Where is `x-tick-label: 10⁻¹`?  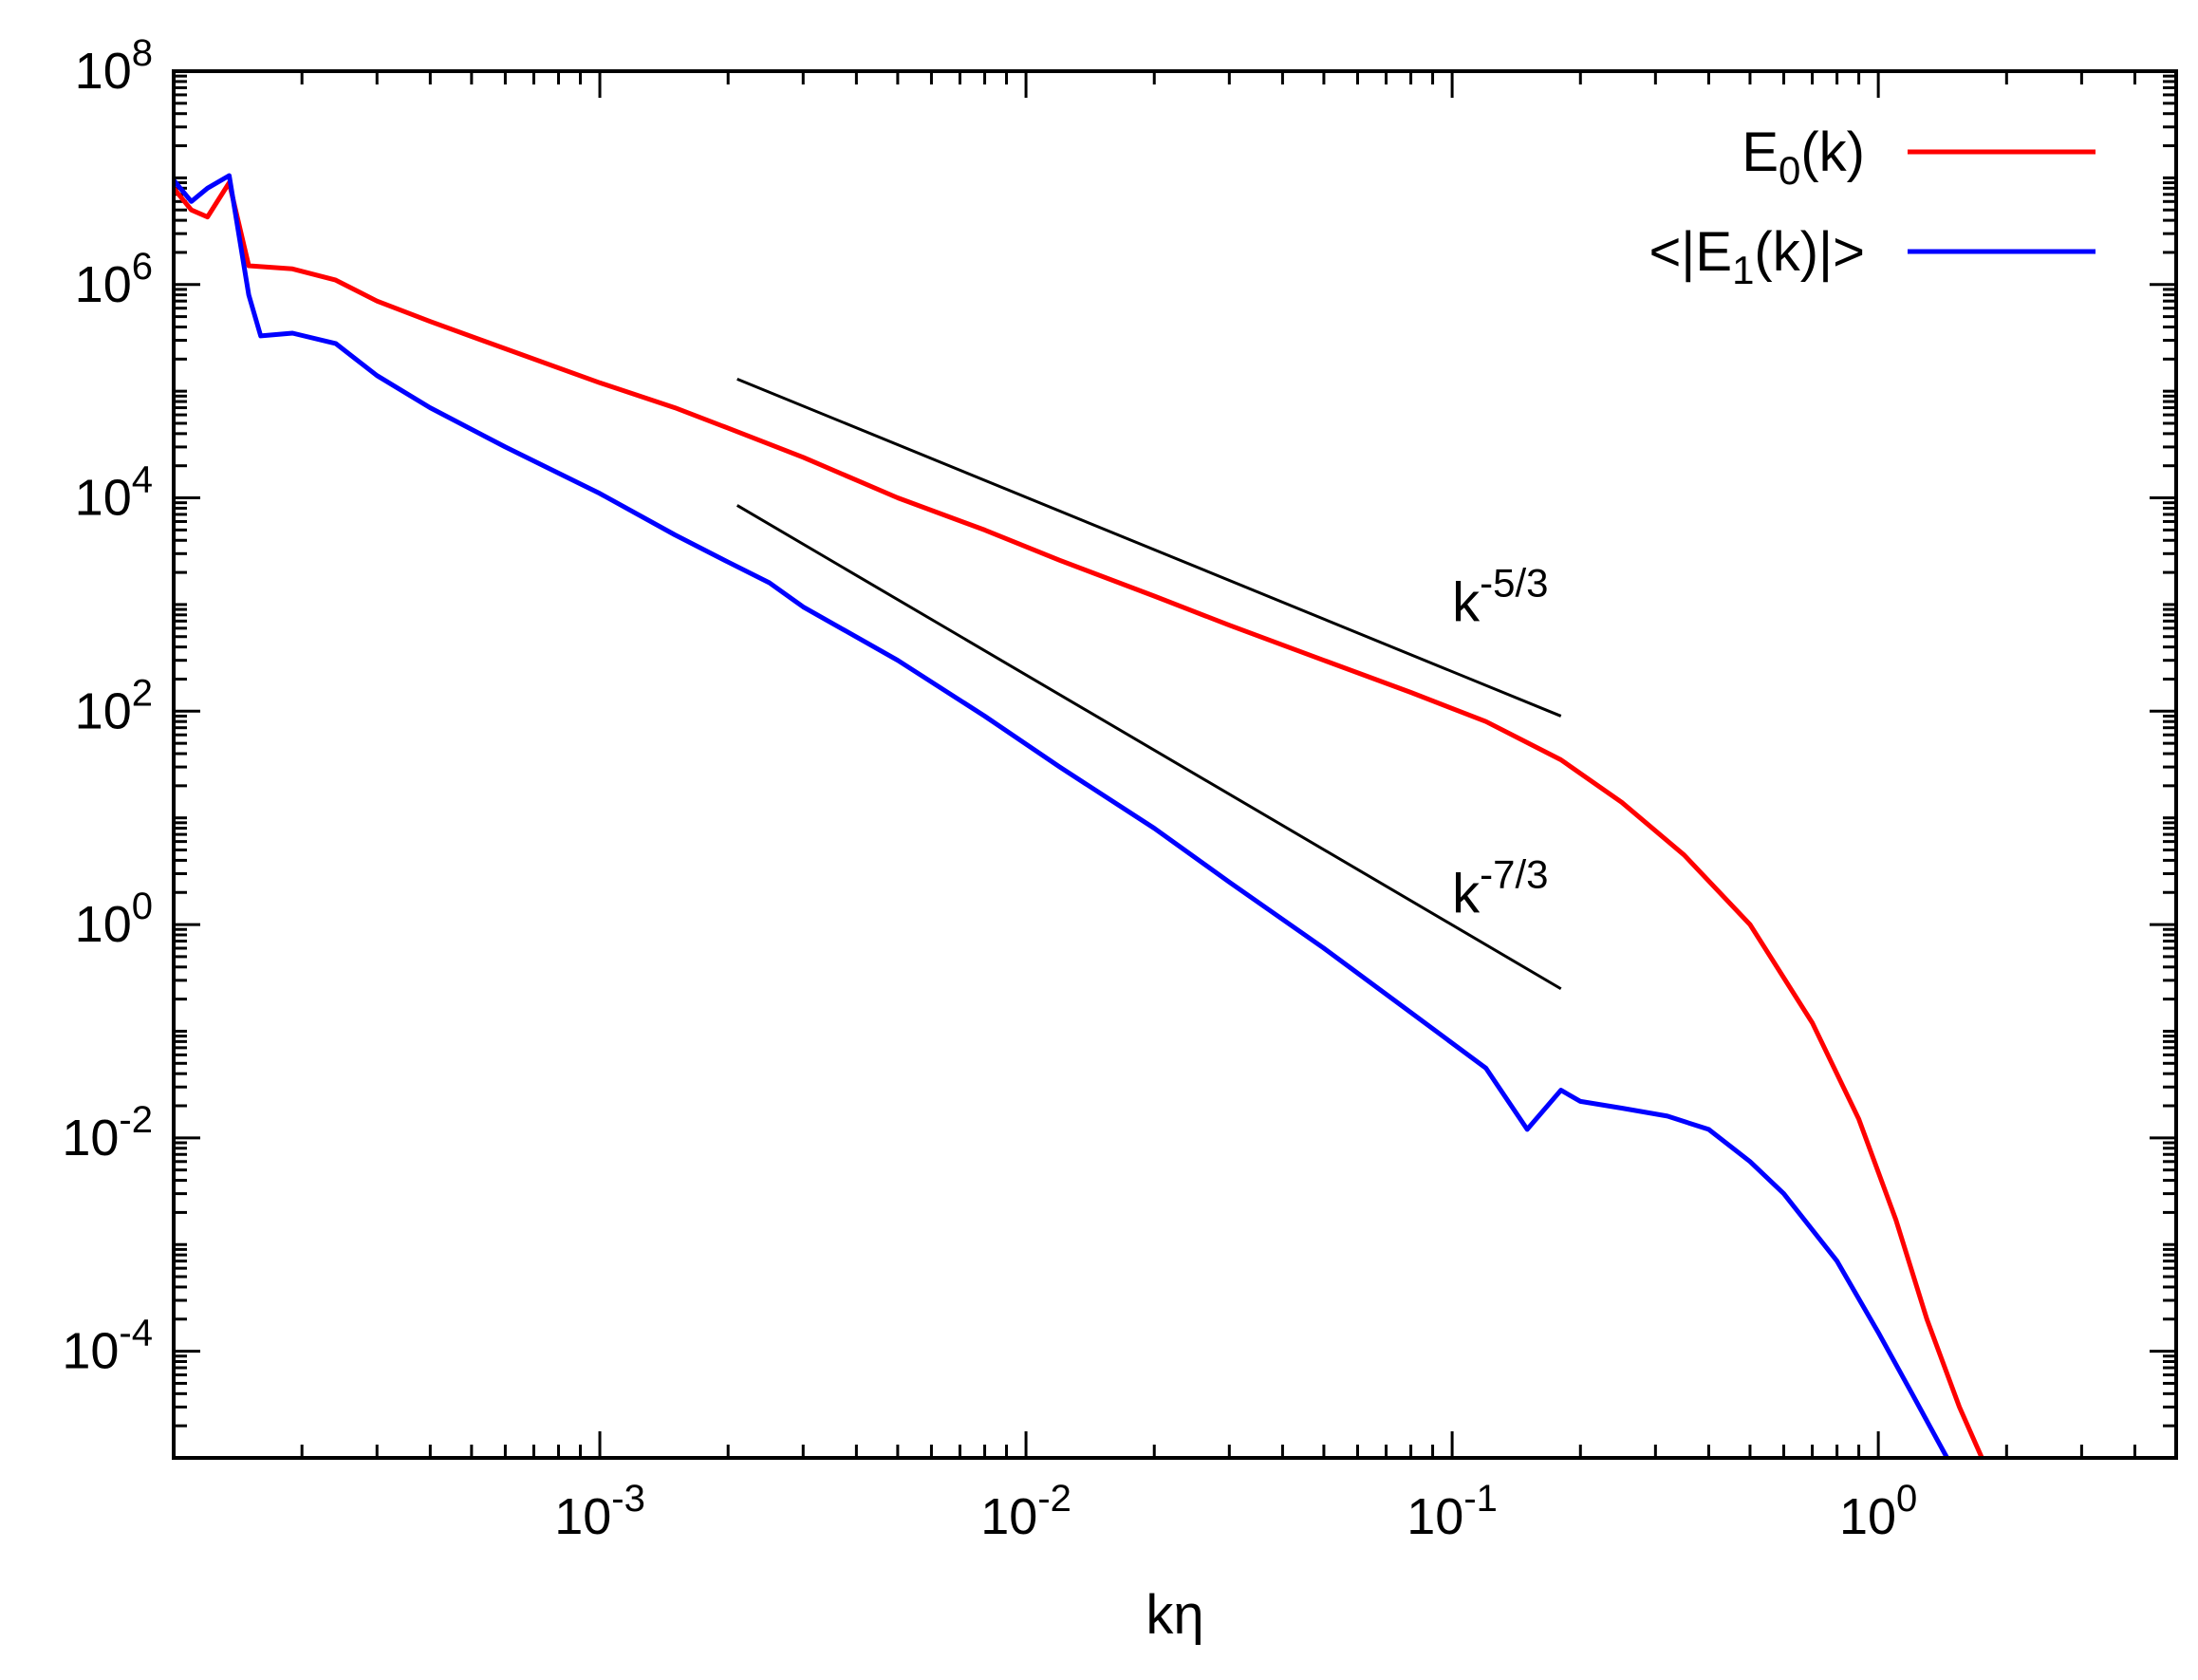 x-tick-label: 10⁻¹ is located at coordinates (1452, 1511).